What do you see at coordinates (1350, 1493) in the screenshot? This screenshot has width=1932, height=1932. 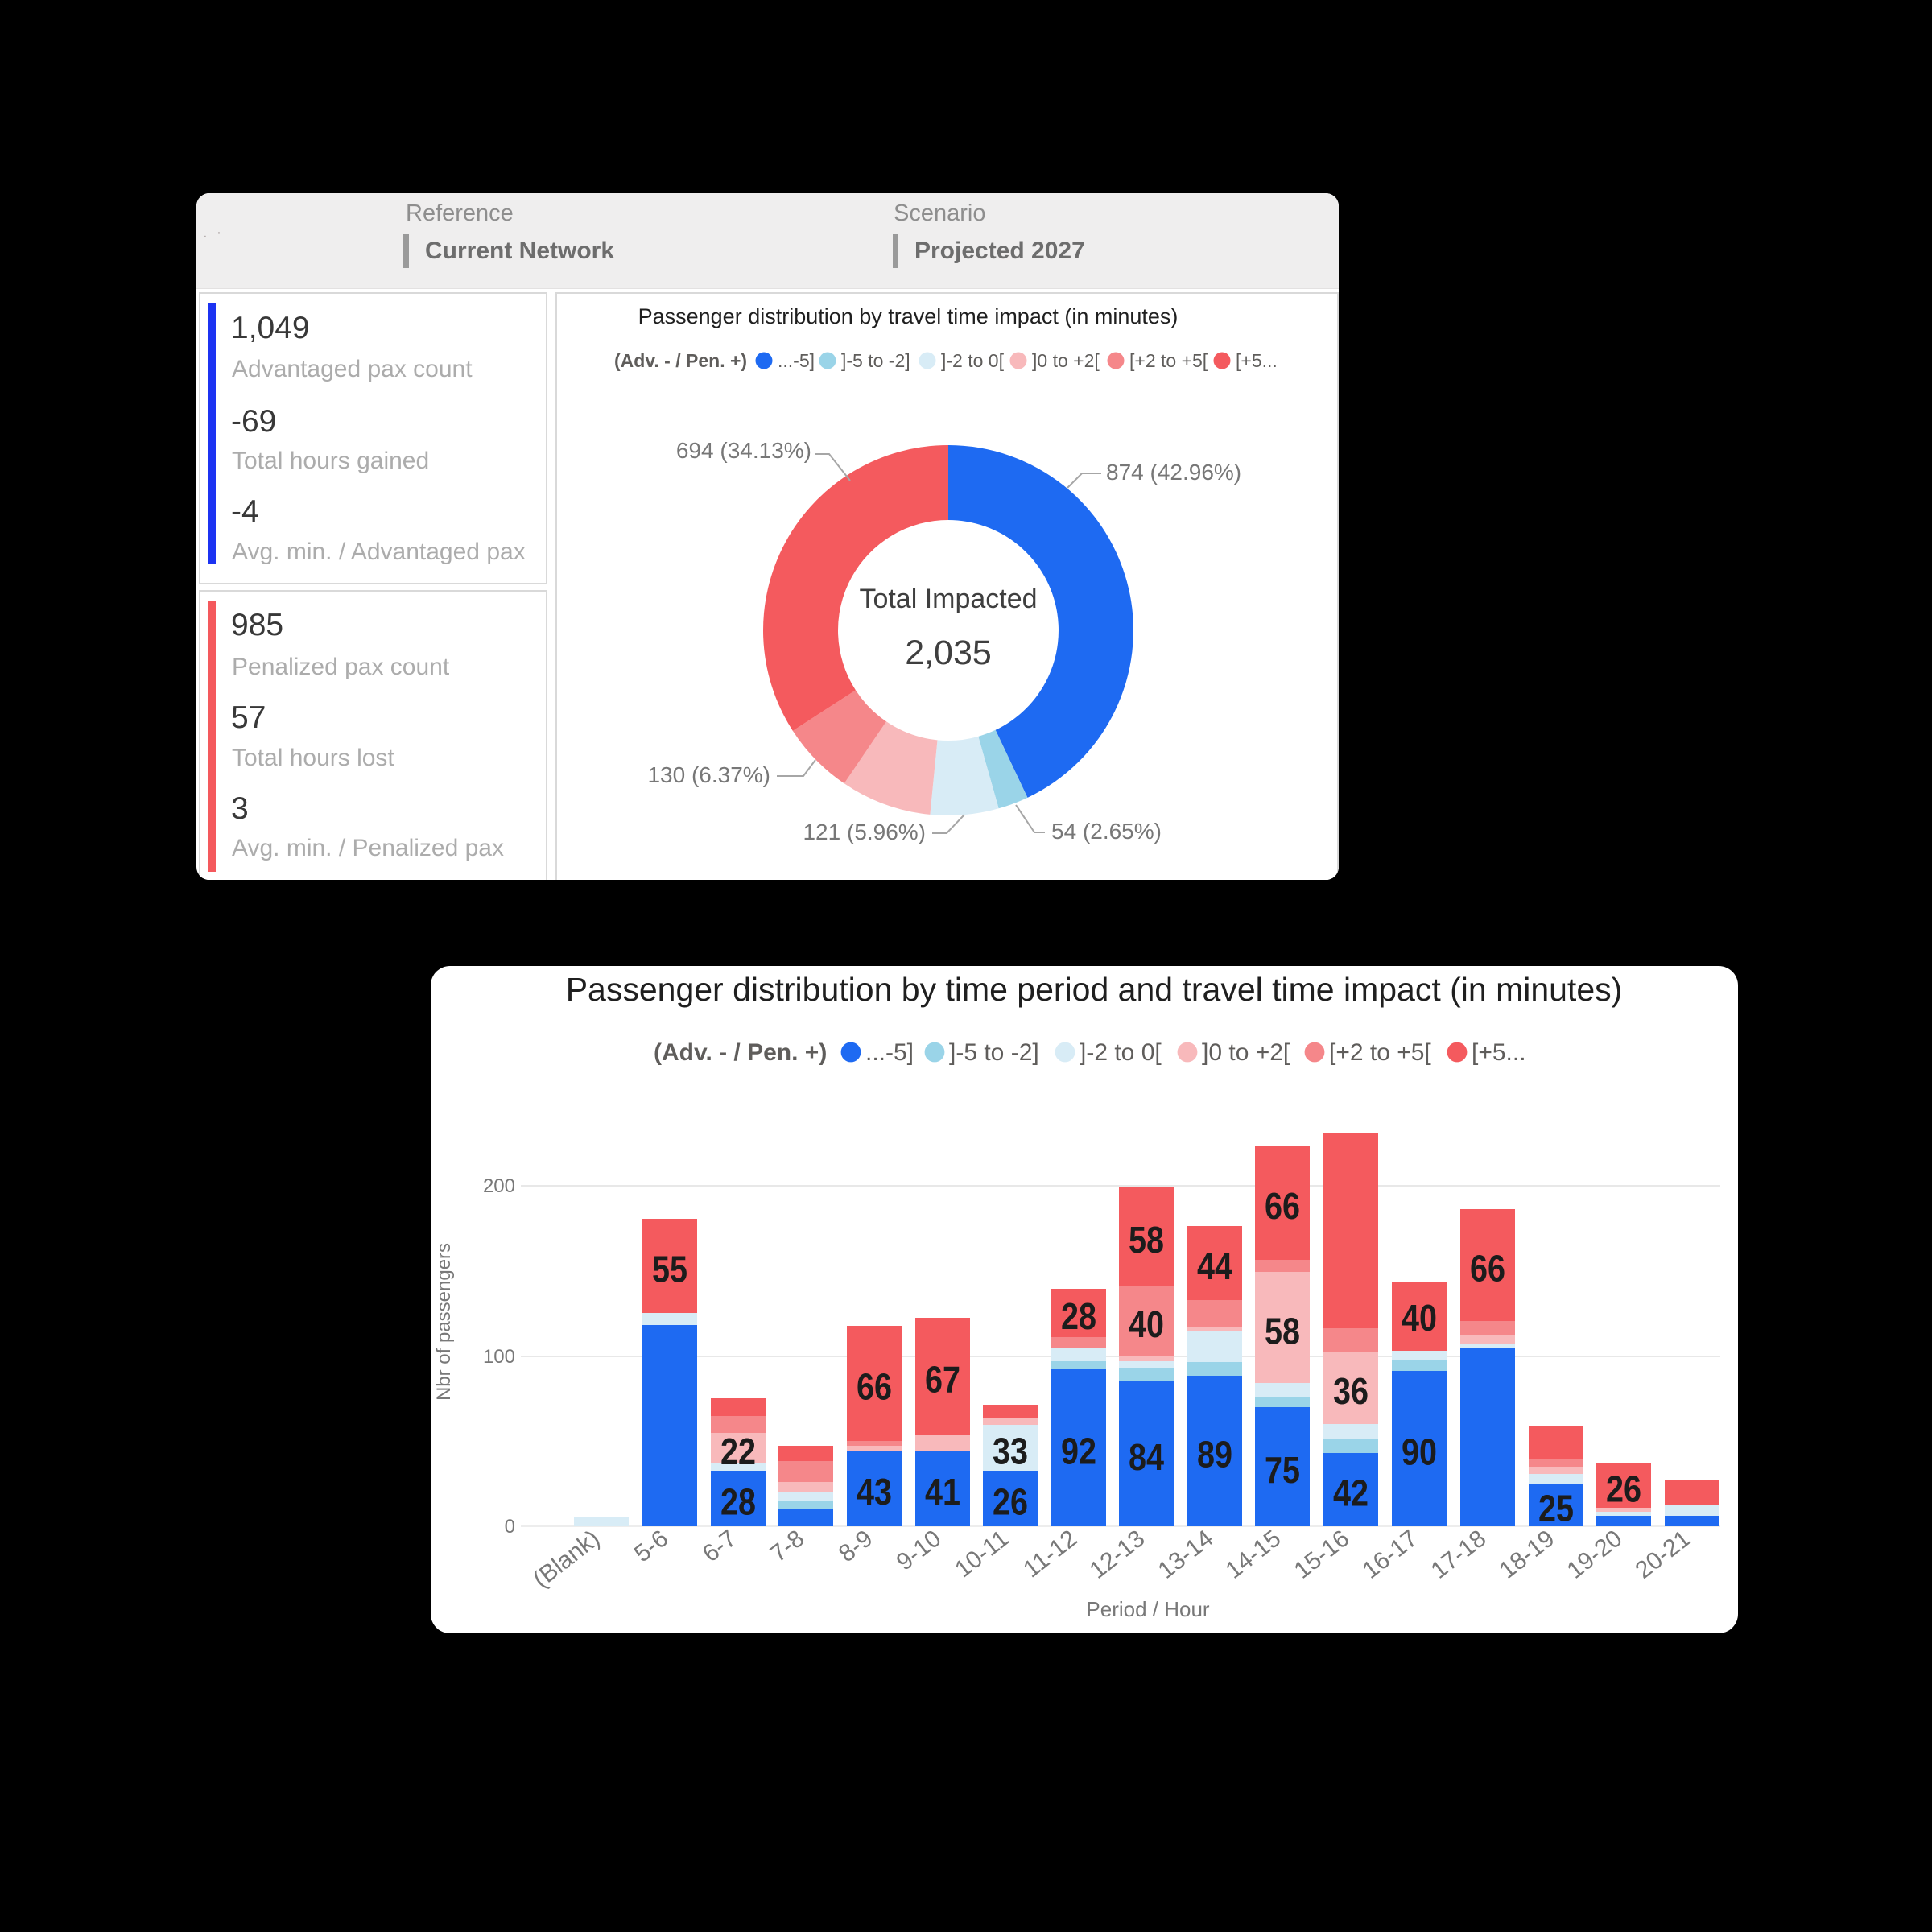 I see `svg-text: 42` at bounding box center [1350, 1493].